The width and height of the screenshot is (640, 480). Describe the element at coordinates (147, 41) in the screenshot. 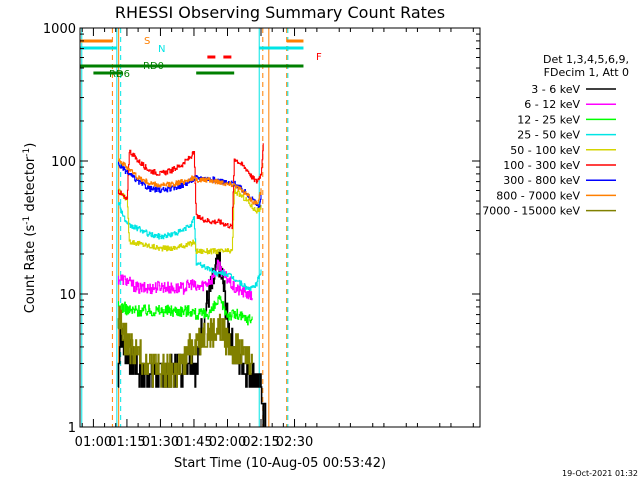

I see `flag-label-s: S` at that location.